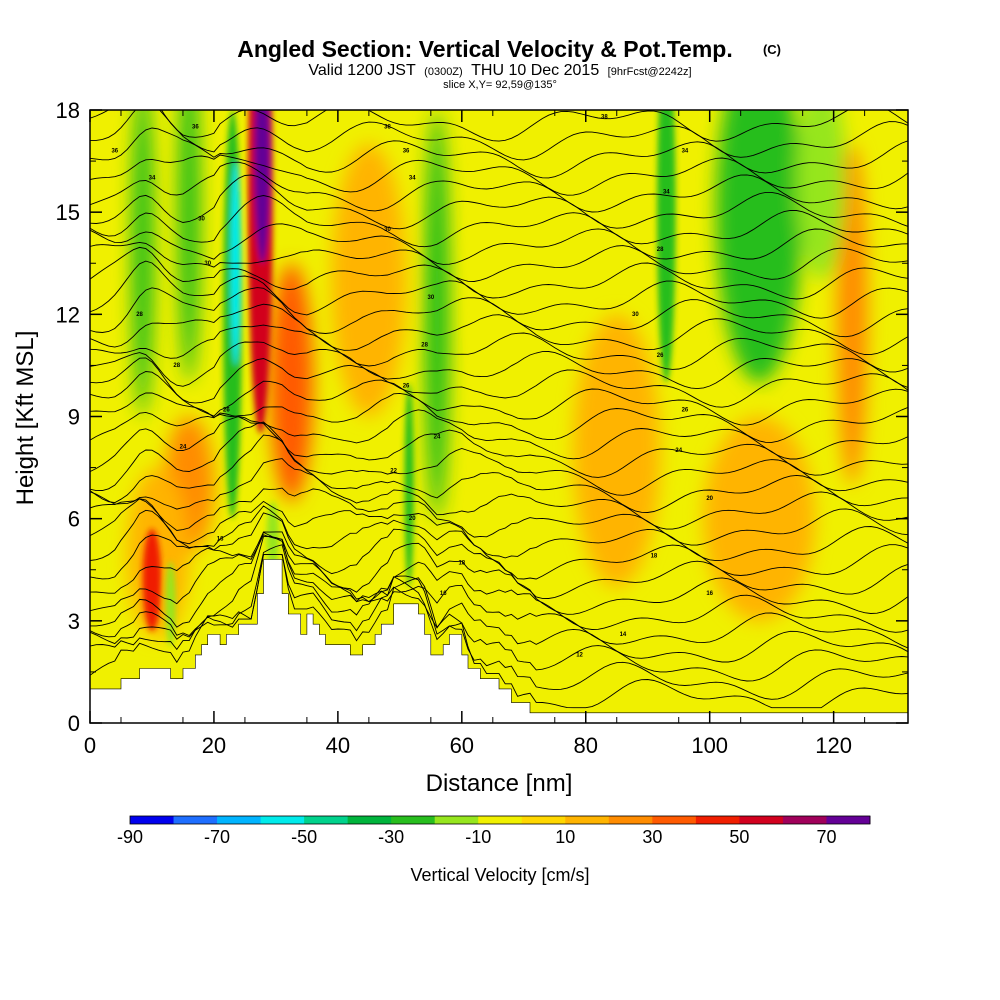 This screenshot has height=1000, width=1000. I want to click on contour-label: 12, so click(579, 655).